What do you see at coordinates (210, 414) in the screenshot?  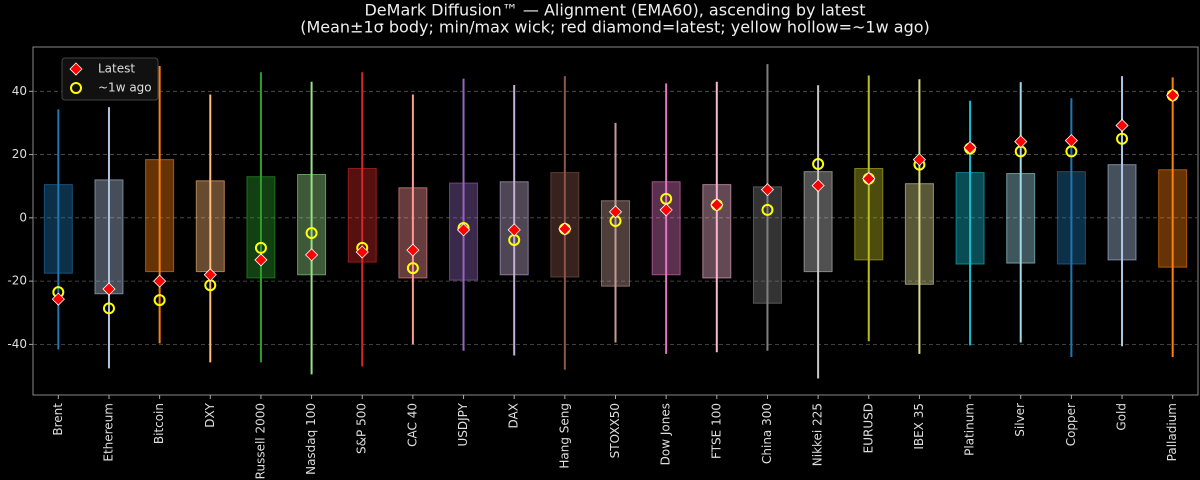 I see `x-tick-label: DXY` at bounding box center [210, 414].